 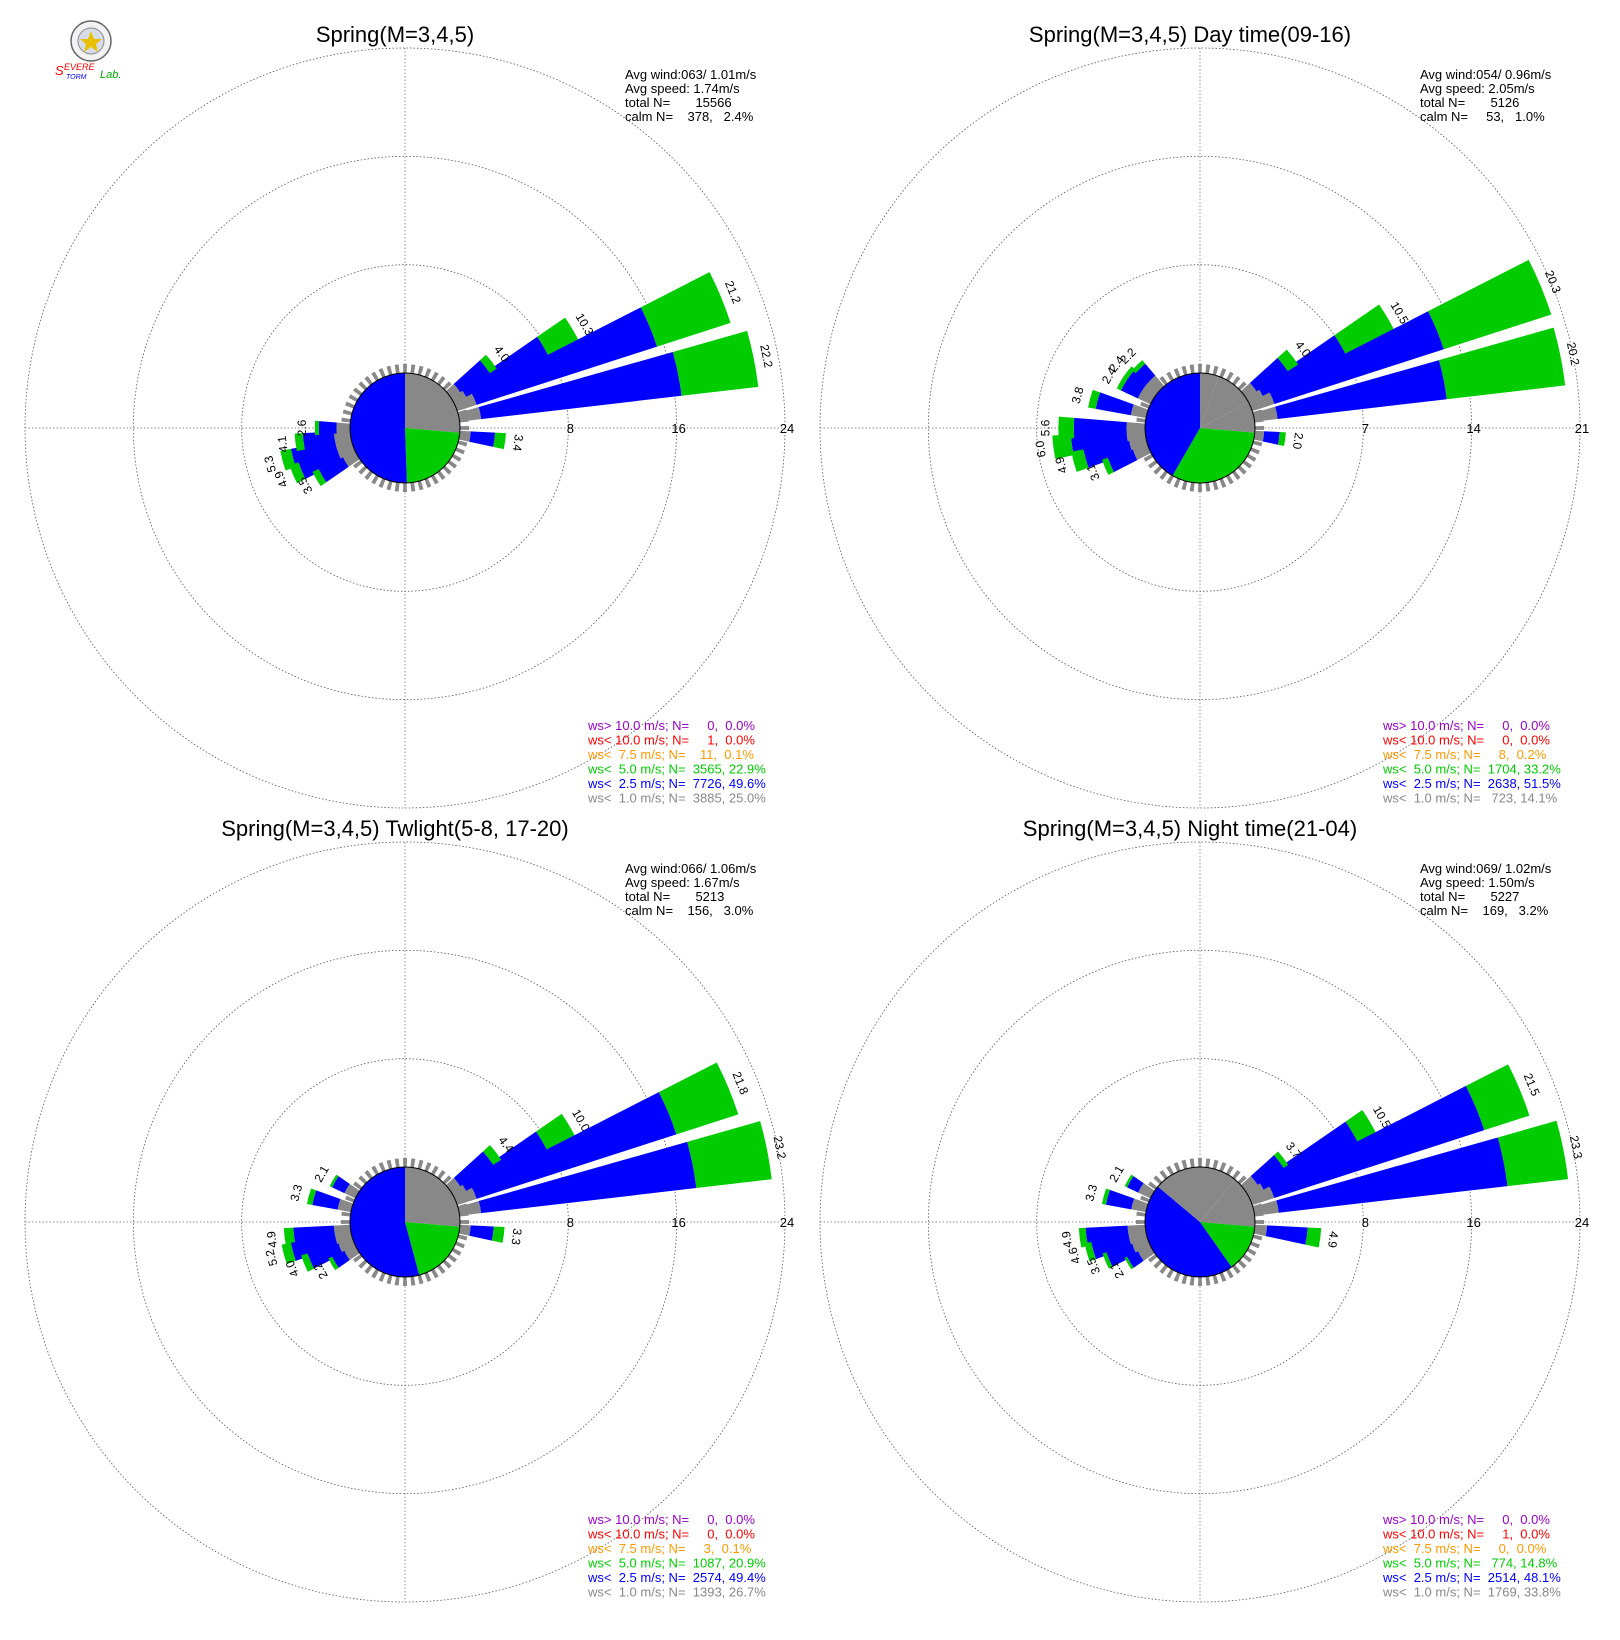 What do you see at coordinates (1464, 754) in the screenshot?
I see `legend-entry: ws< 7.5 m/s; N= 8, 0.2%` at bounding box center [1464, 754].